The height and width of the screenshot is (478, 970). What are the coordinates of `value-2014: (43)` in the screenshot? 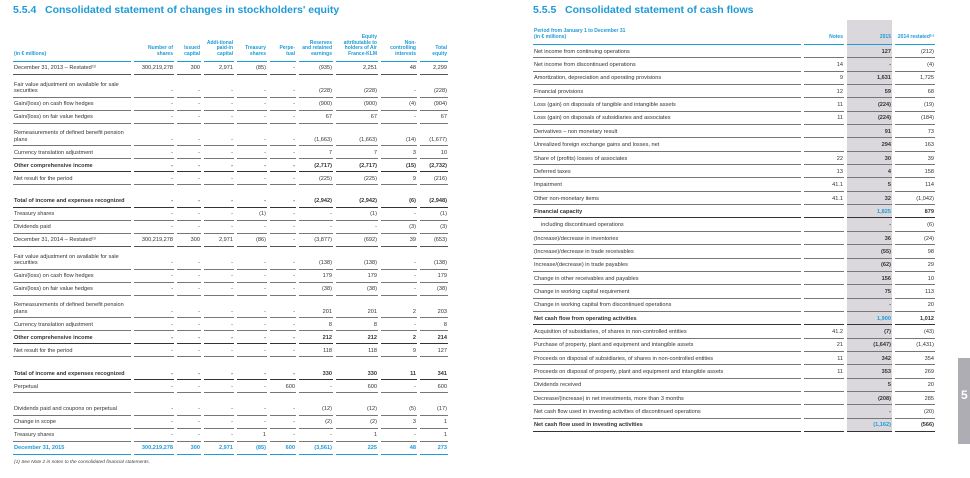 It's located at (915, 332).